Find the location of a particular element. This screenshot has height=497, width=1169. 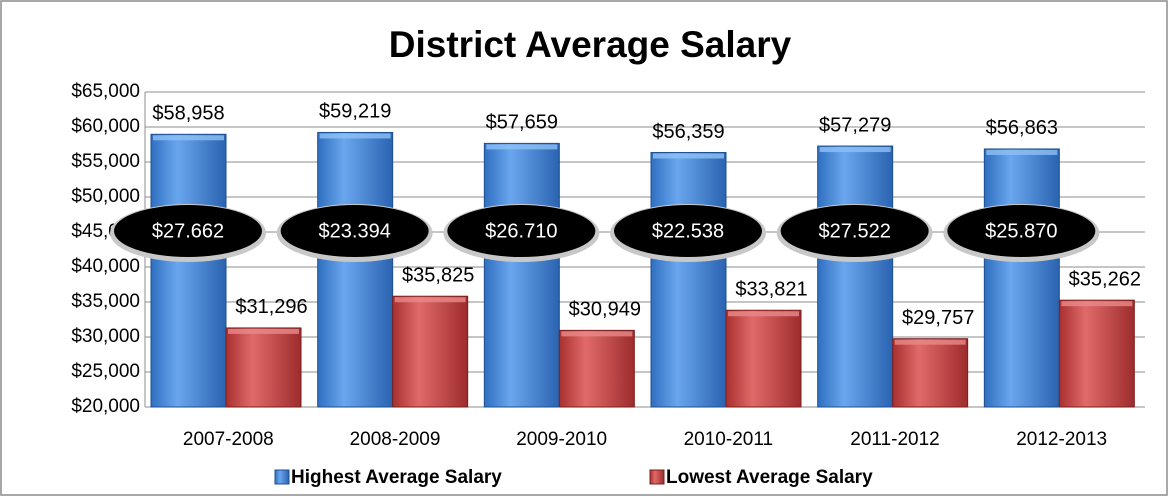

data-label: $57,659 is located at coordinates (522, 123).